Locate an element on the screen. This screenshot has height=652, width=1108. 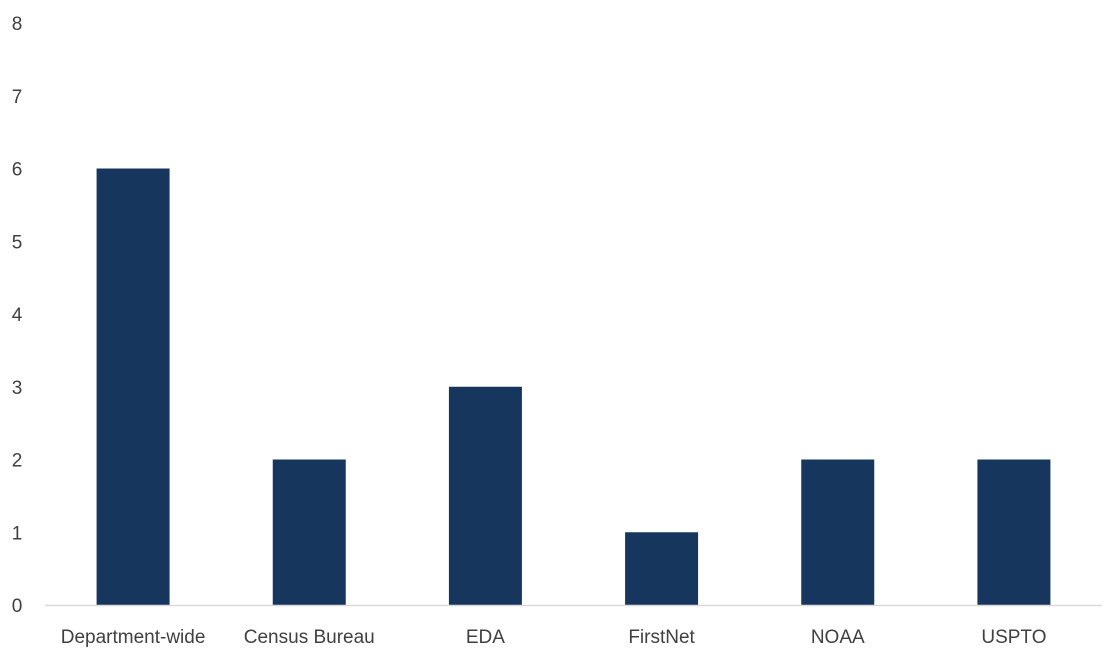
y-tick-label: 3 is located at coordinates (17, 388).